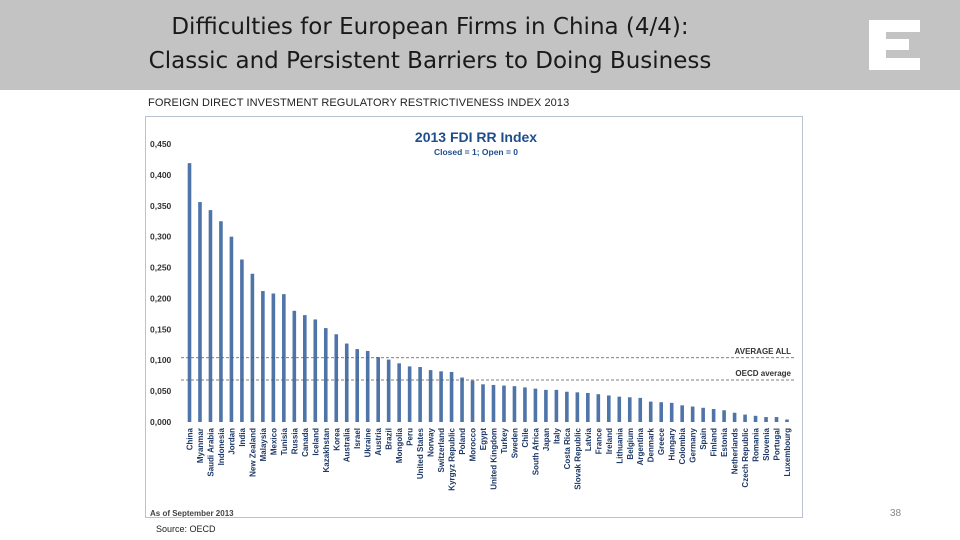  What do you see at coordinates (476, 152) in the screenshot?
I see `chart-subtitle: Closed = 1; Open = 0` at bounding box center [476, 152].